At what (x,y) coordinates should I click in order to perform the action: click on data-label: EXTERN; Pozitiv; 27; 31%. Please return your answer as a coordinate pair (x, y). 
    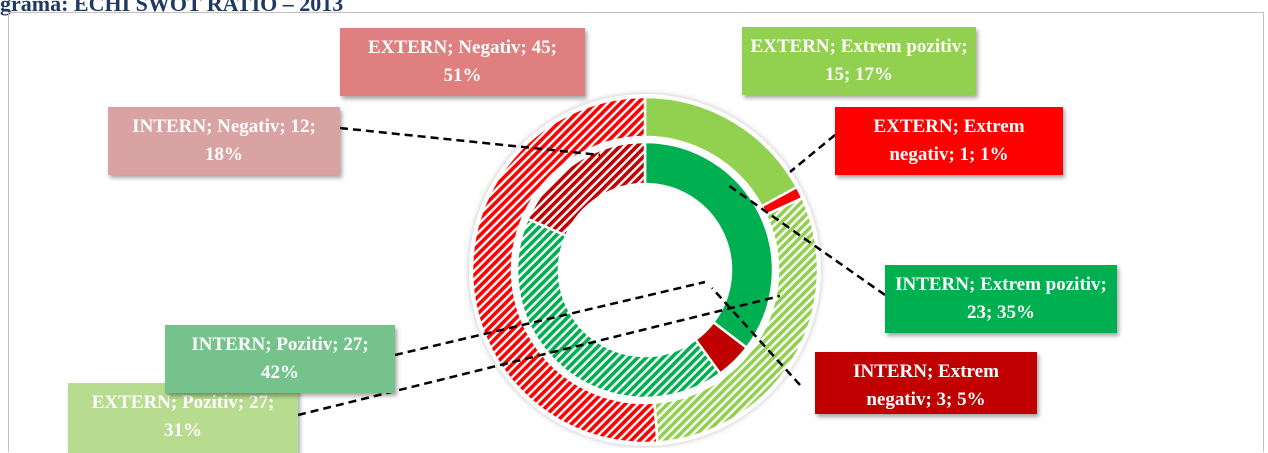
    Looking at the image, I should click on (183, 418).